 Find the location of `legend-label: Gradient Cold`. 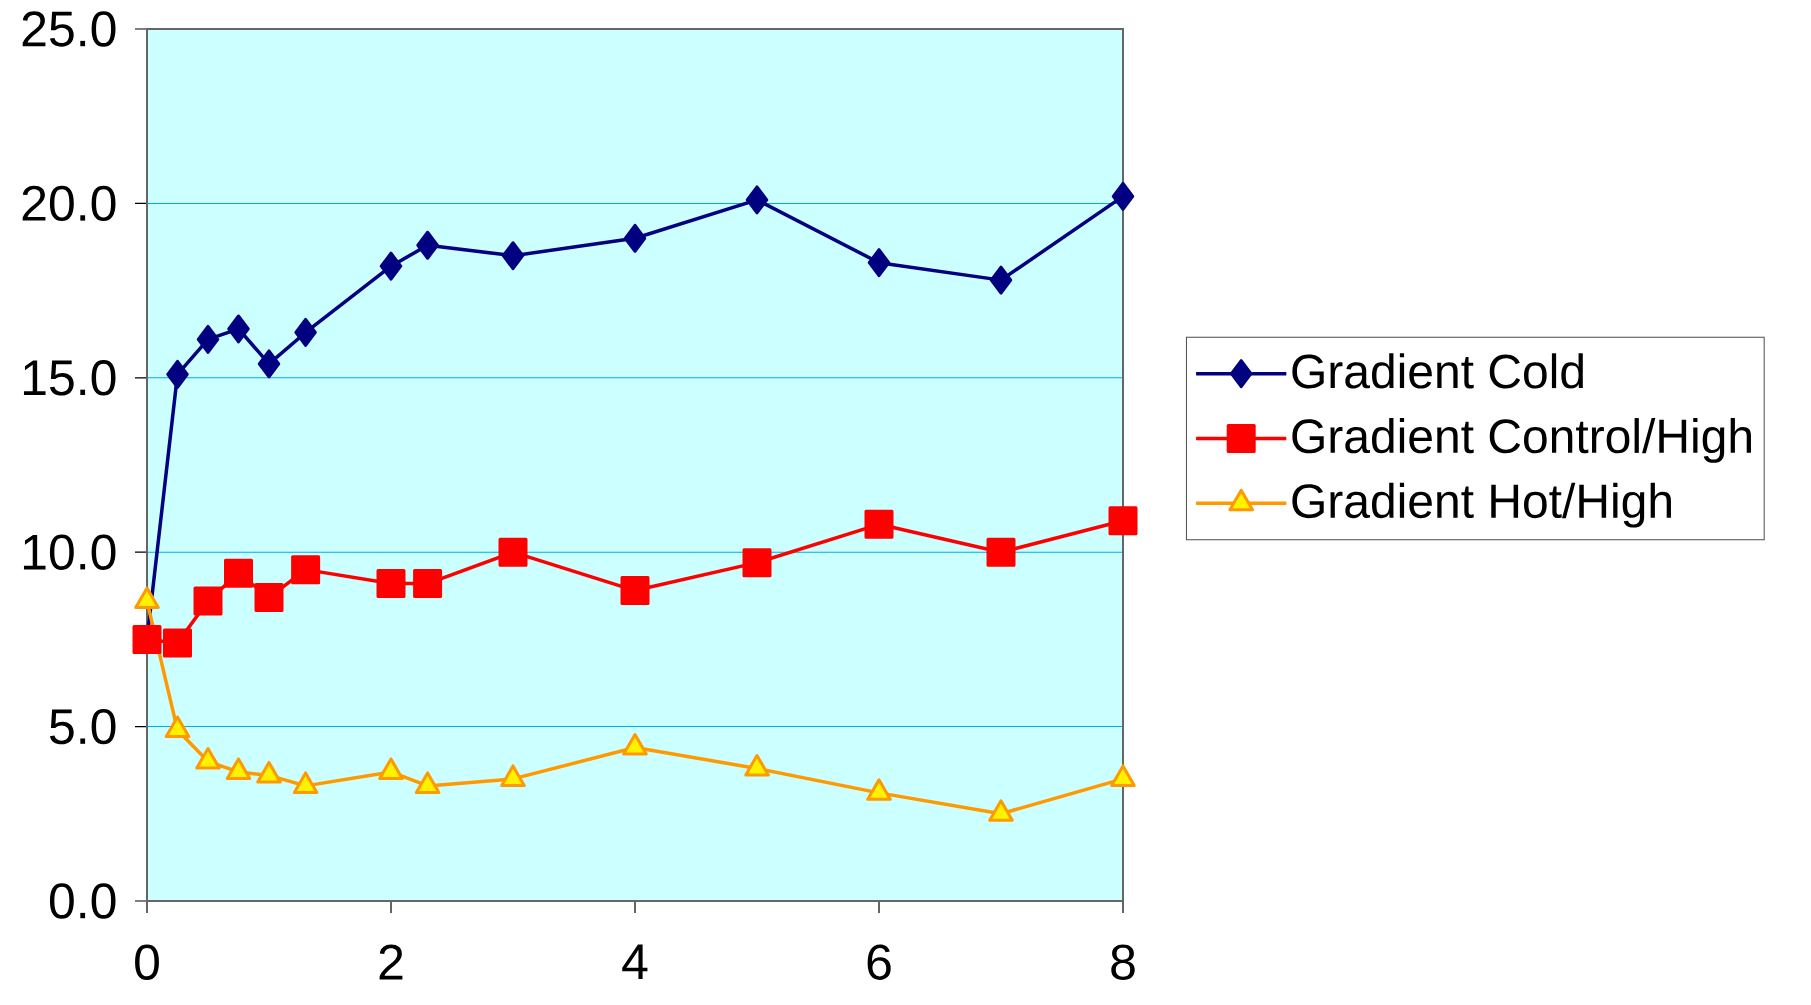

legend-label: Gradient Cold is located at coordinates (1437, 371).